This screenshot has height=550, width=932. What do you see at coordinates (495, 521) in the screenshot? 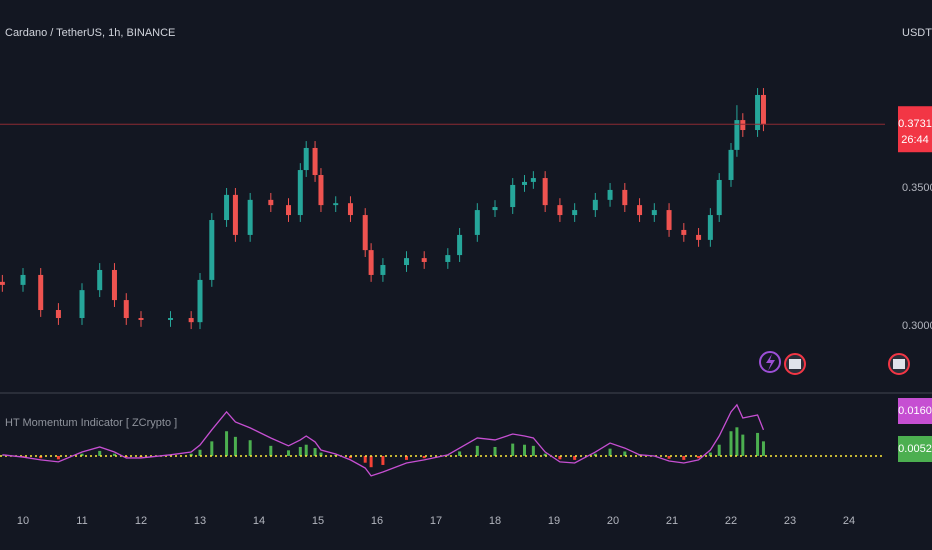
I see `x-tick-label: 18` at bounding box center [495, 521].